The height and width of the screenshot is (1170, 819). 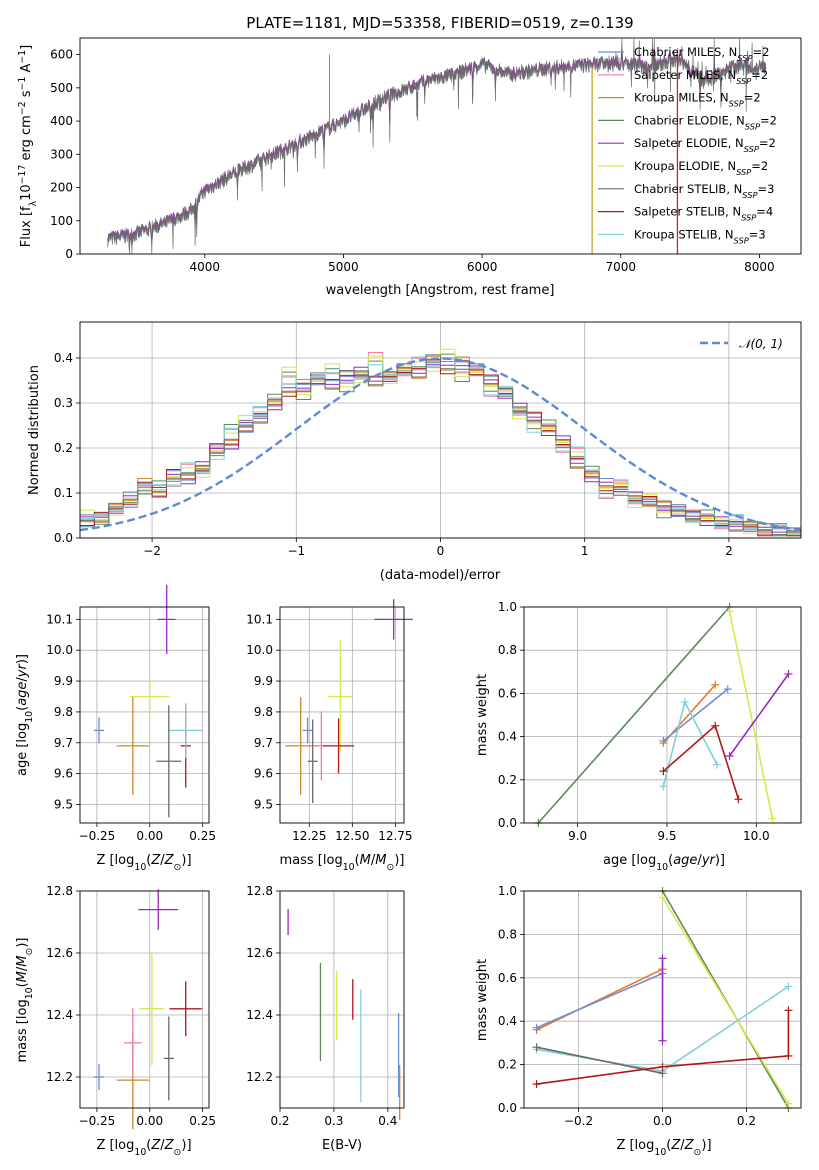 I want to click on x-axis-label: mass [log10(M/M⊙)], so click(x=342, y=863).